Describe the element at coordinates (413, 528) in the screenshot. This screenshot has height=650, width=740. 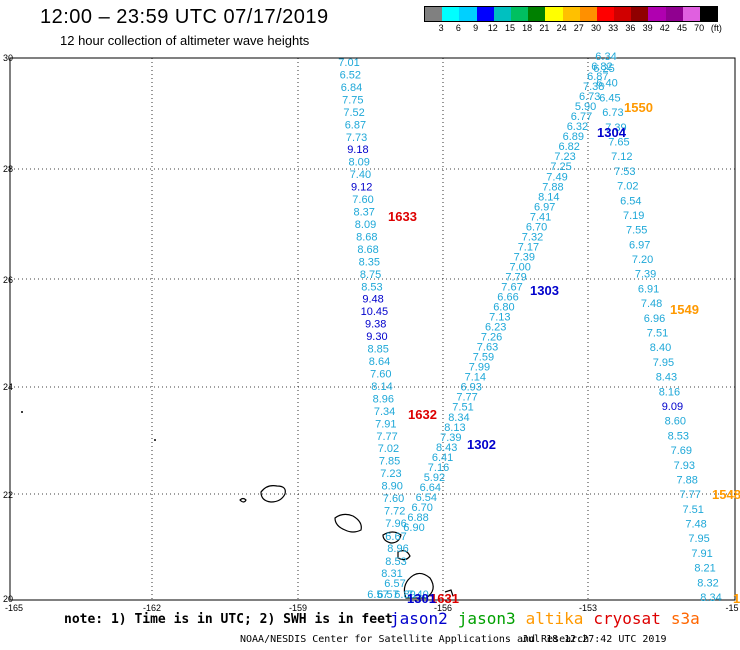
I see `swh-value: 6.90` at that location.